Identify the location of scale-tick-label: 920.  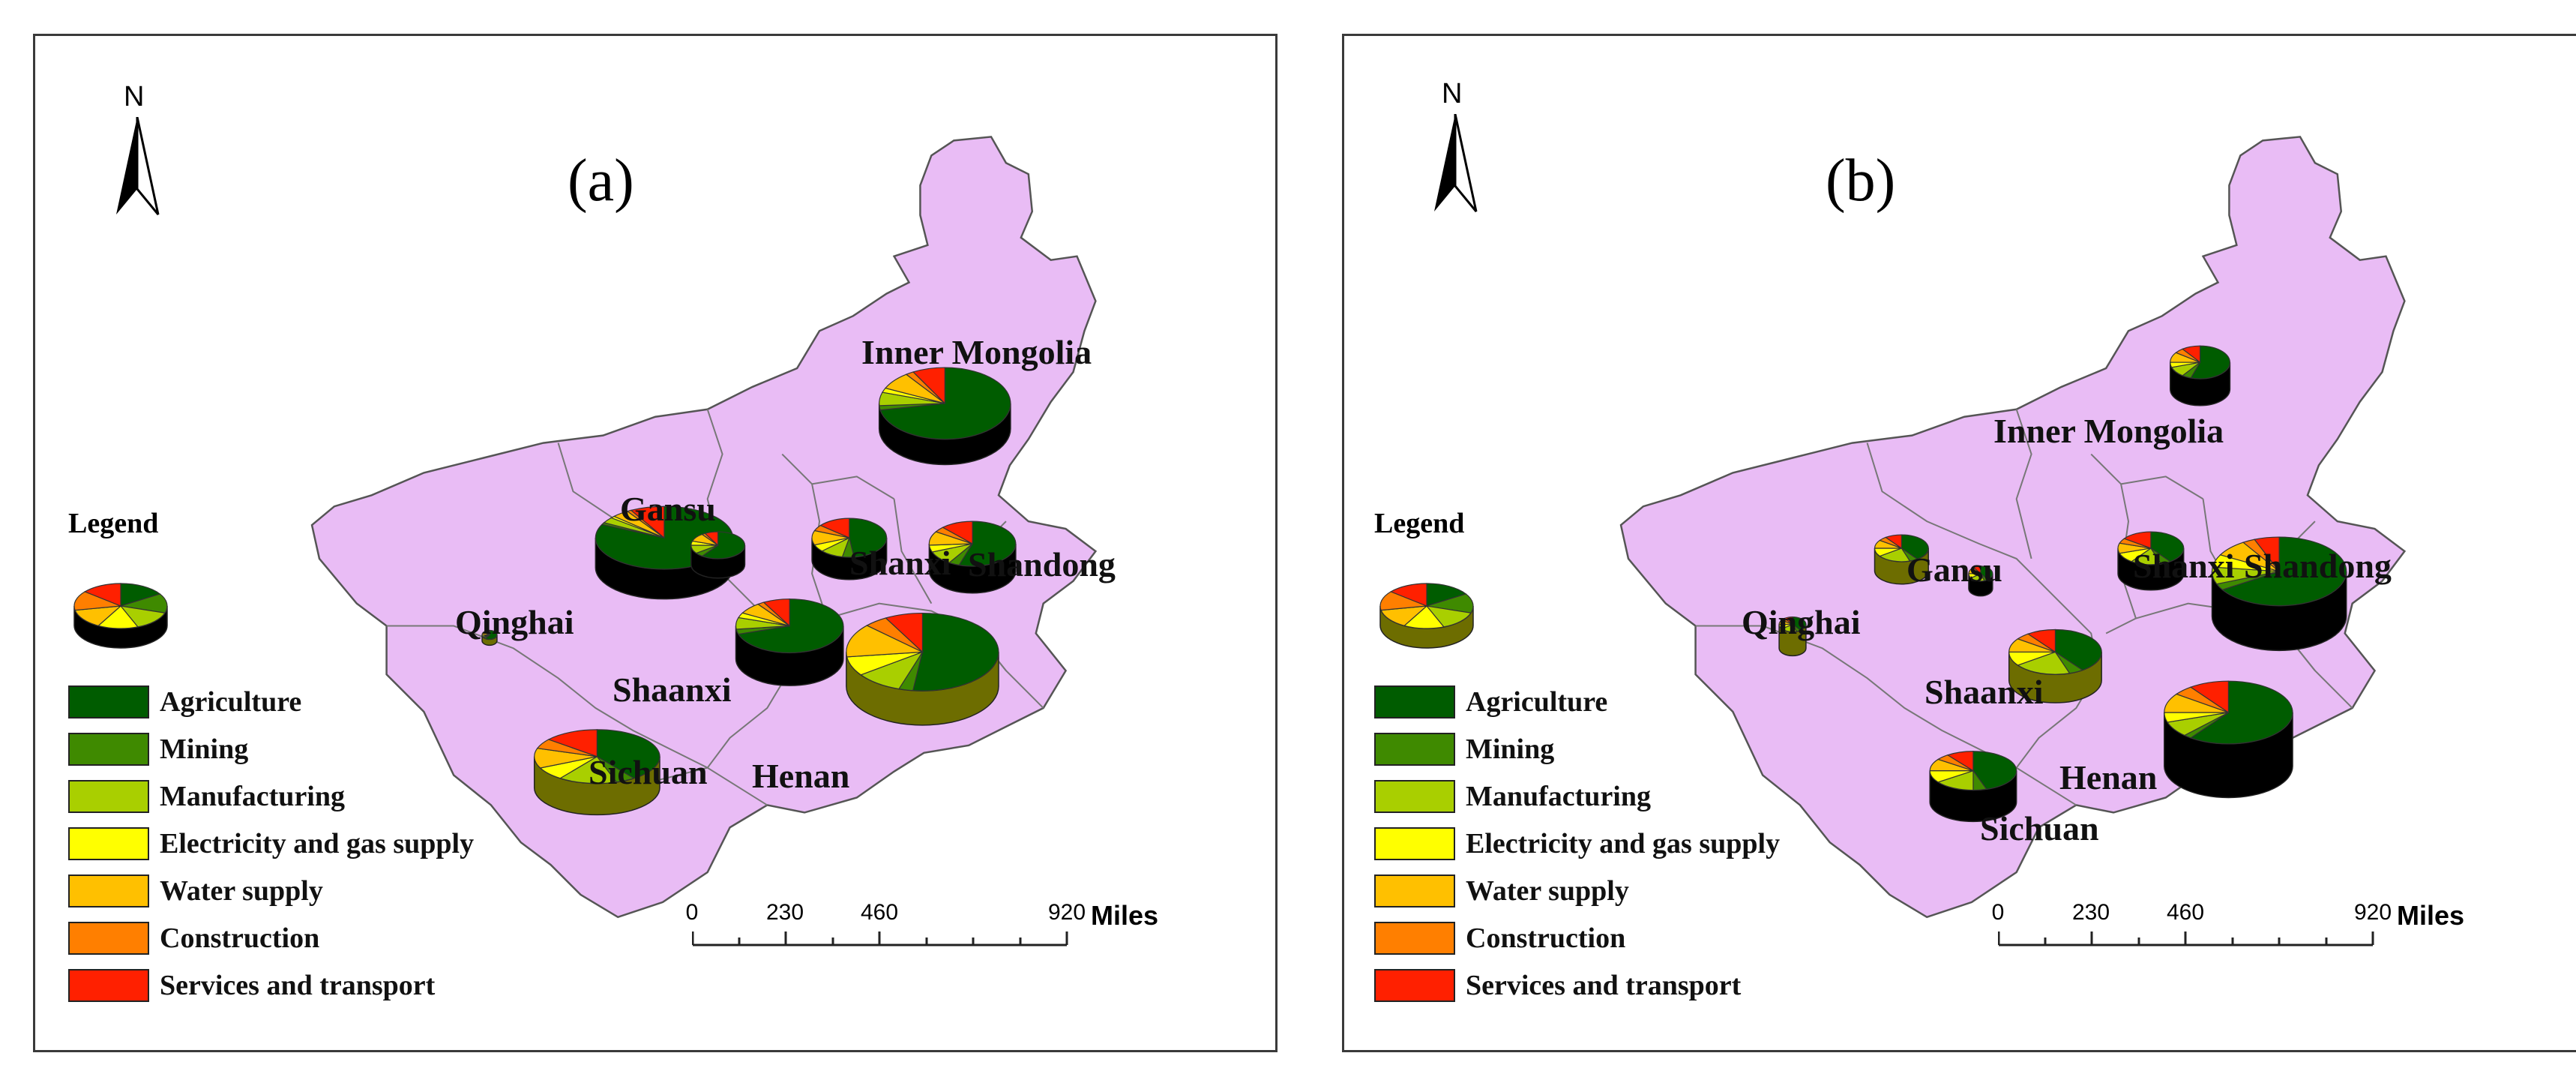
(2373, 912).